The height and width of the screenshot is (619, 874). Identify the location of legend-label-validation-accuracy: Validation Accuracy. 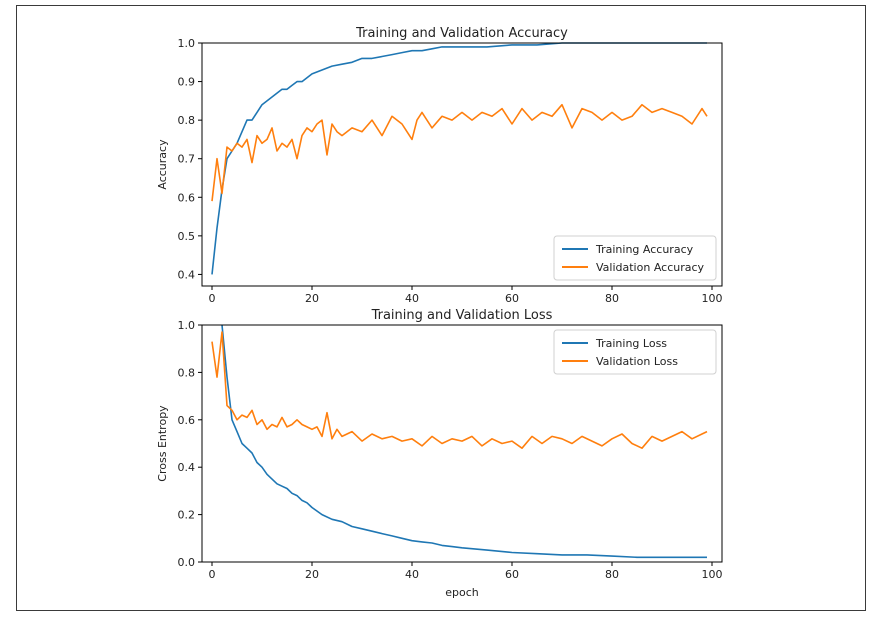
(650, 267).